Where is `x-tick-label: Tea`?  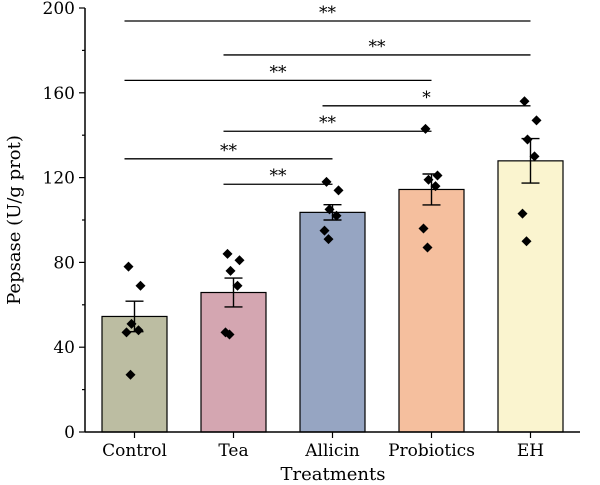
x-tick-label: Tea is located at coordinates (233, 451).